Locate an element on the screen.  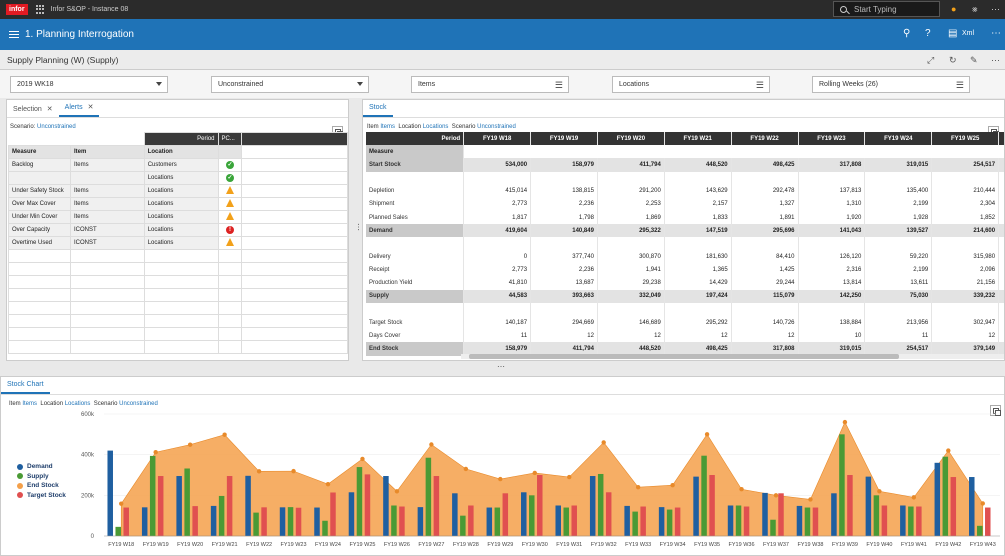
stock-cell: 1,310 is located at coordinates (832, 204).